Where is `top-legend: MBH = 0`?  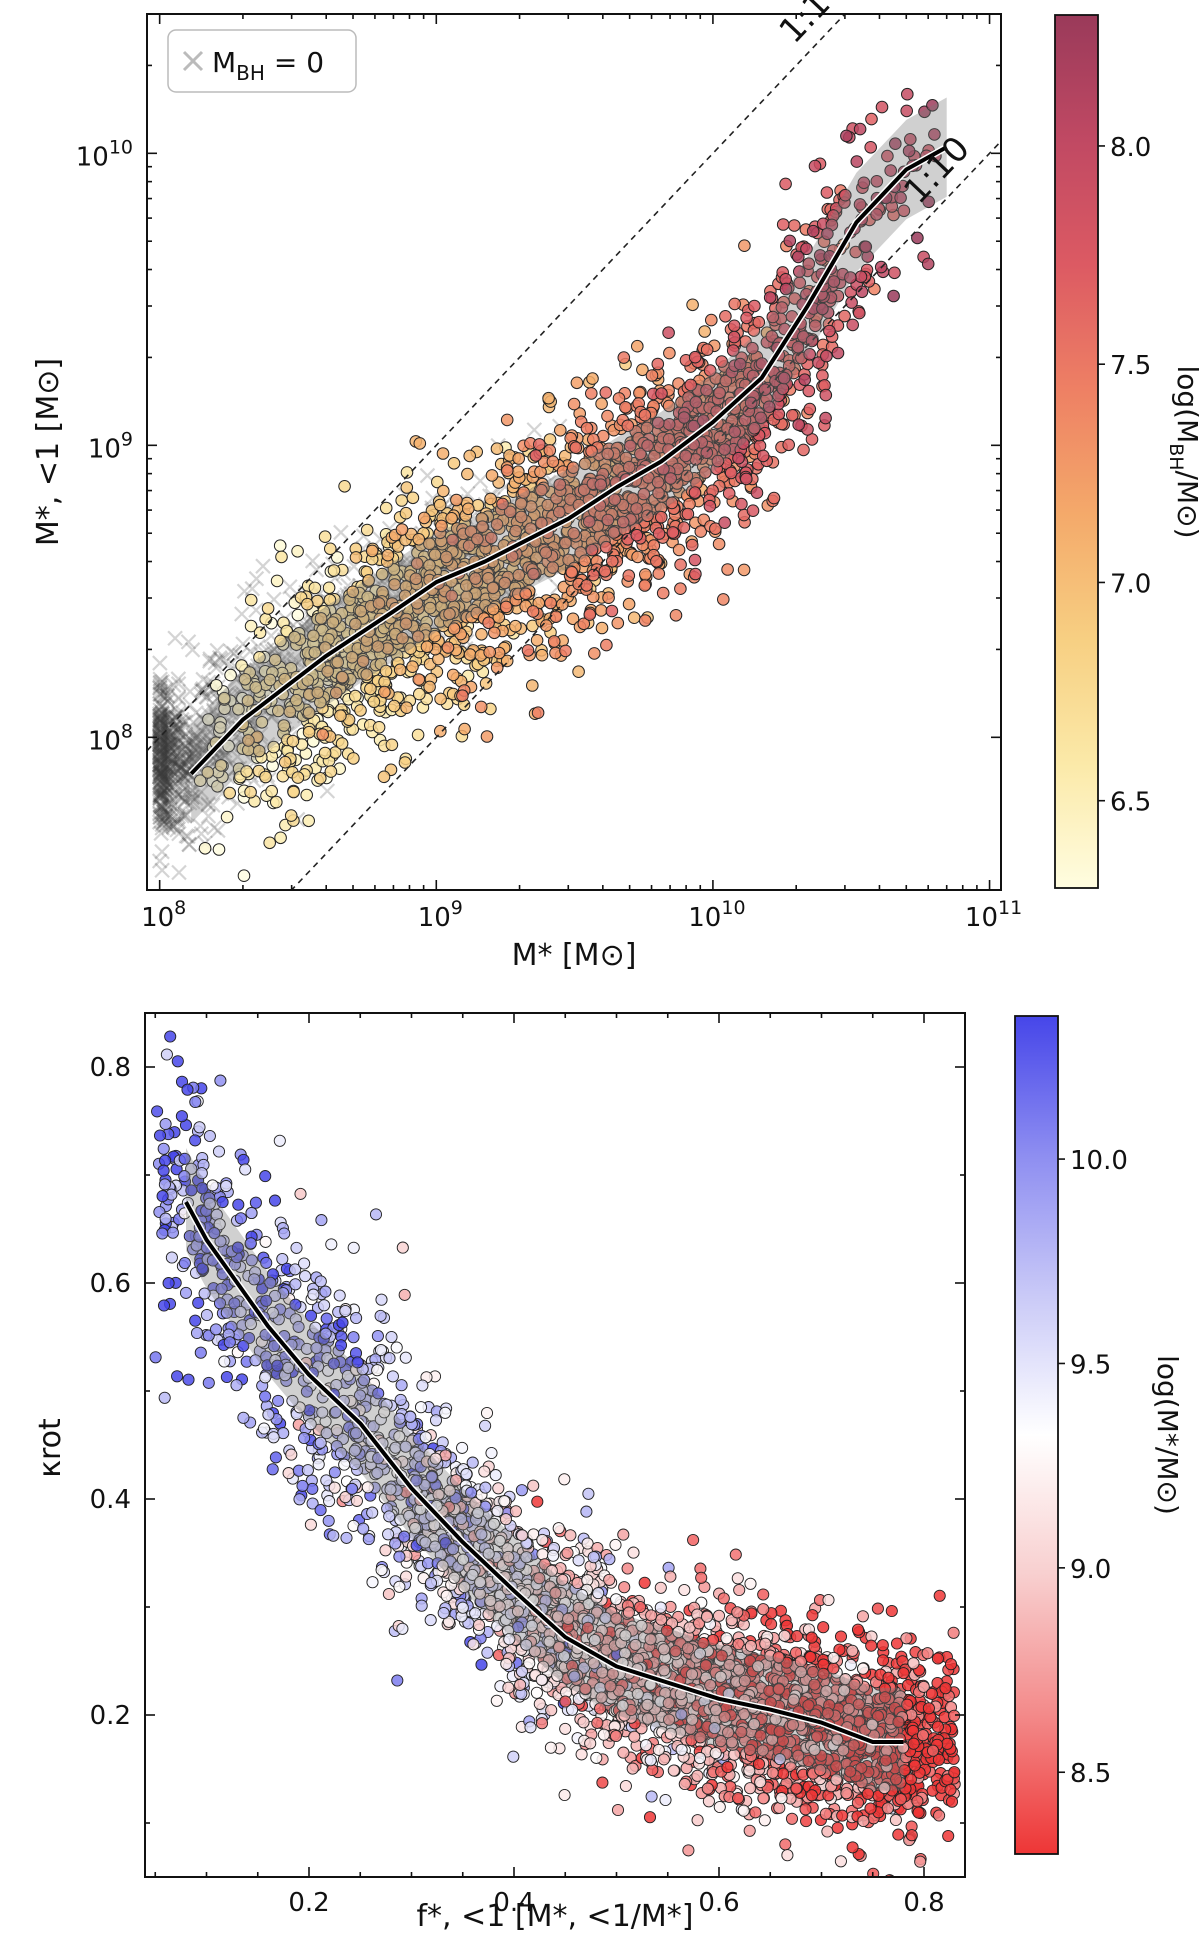 top-legend: MBH = 0 is located at coordinates (262, 61).